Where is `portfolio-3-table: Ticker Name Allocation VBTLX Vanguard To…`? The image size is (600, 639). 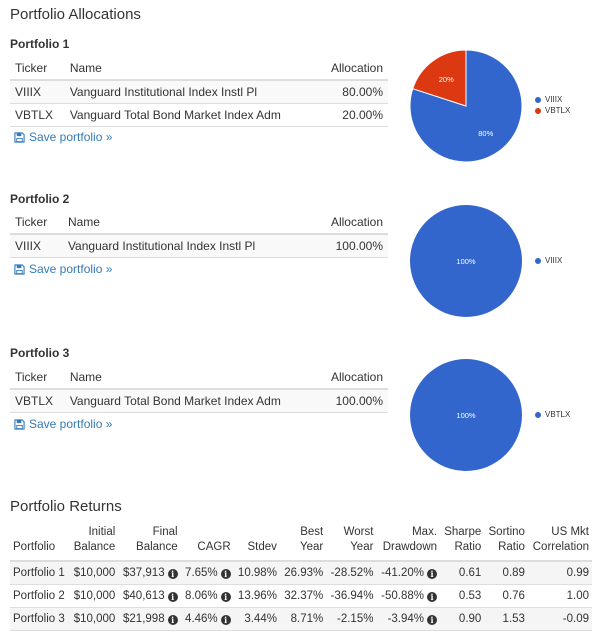
portfolio-3-table: Ticker Name Allocation VBTLX Vanguard To… is located at coordinates (199, 389).